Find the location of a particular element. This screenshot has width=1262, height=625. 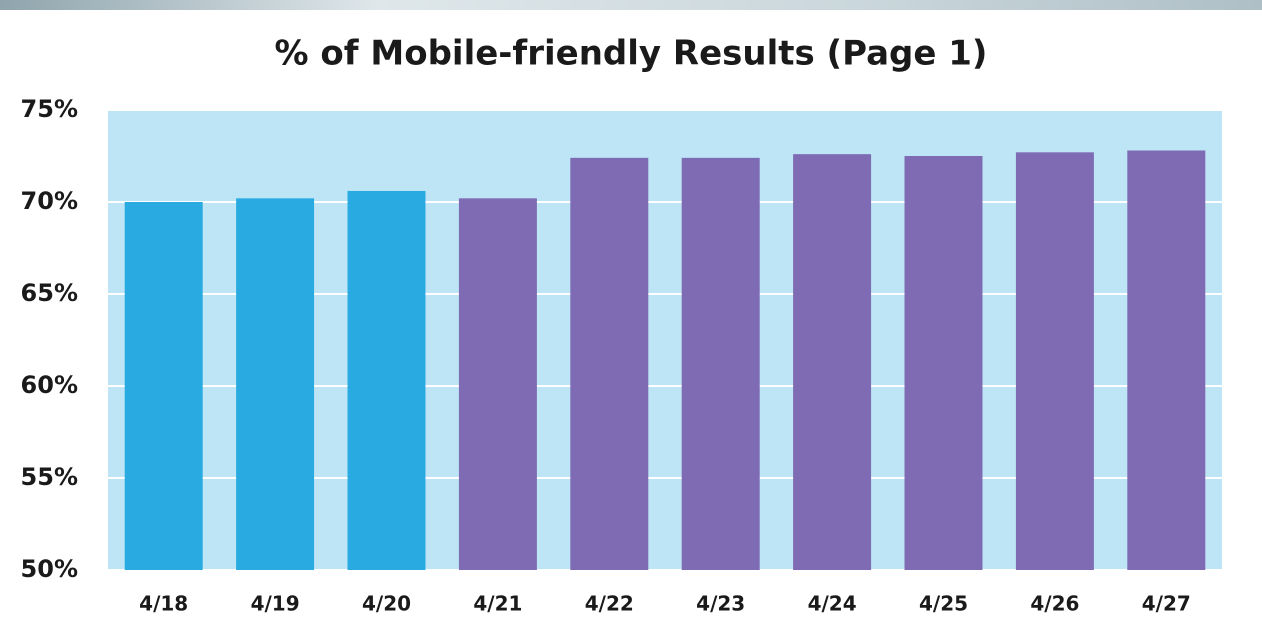

y-tick-label: 50% is located at coordinates (49, 569).